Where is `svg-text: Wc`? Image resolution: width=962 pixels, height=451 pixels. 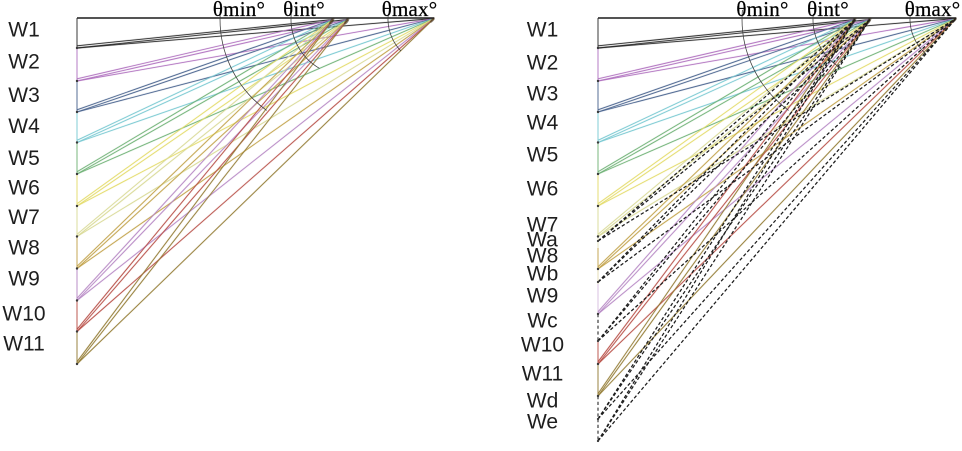
svg-text: Wc is located at coordinates (542, 321).